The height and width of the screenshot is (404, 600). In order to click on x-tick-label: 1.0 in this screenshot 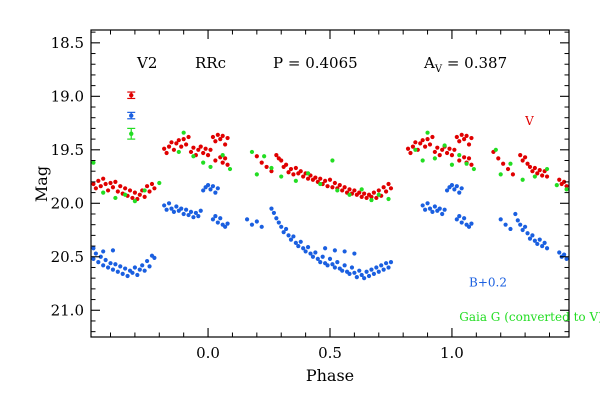, I will do `click(452, 353)`.